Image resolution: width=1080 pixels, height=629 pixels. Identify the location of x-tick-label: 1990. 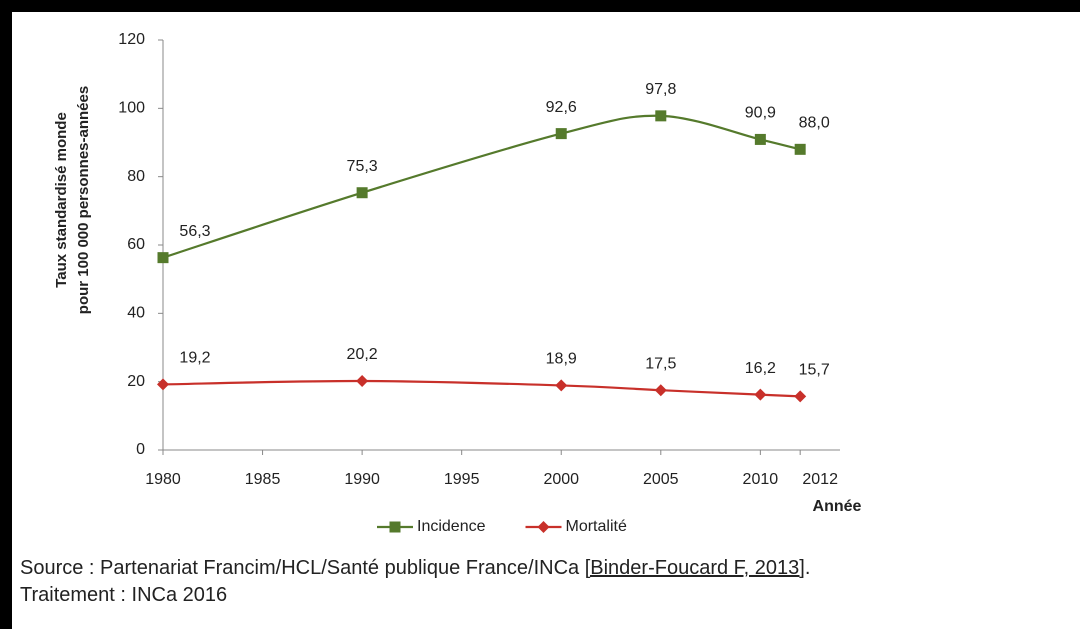
(362, 479).